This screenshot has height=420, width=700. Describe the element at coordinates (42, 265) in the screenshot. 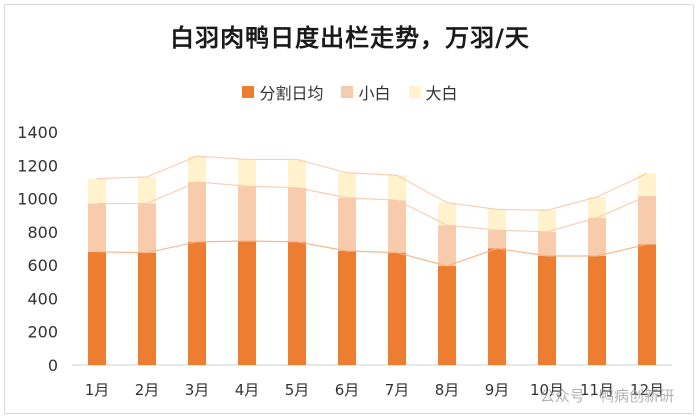

I see `y-tick-label: 600` at that location.